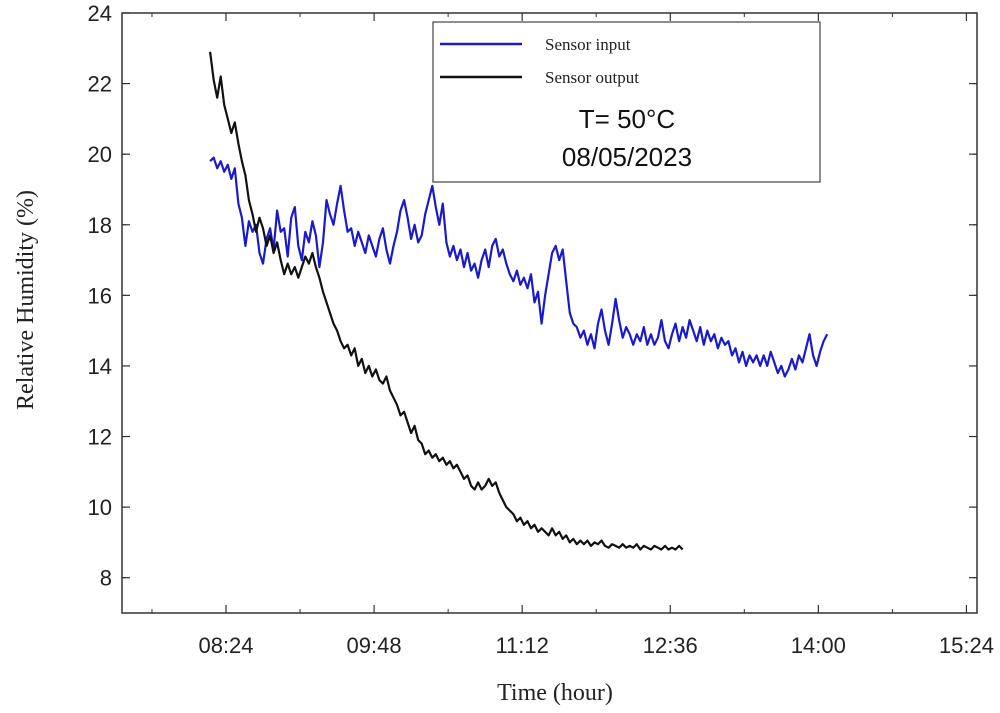 This screenshot has height=713, width=1000. What do you see at coordinates (818, 645) in the screenshot?
I see `x-tick-label: 14:00` at bounding box center [818, 645].